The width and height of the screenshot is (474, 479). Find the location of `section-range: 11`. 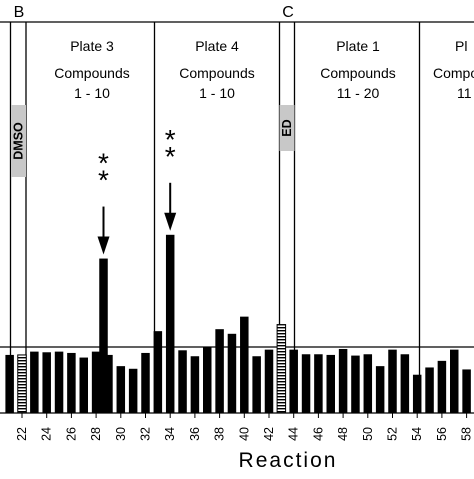

section-range: 11 is located at coordinates (464, 93).